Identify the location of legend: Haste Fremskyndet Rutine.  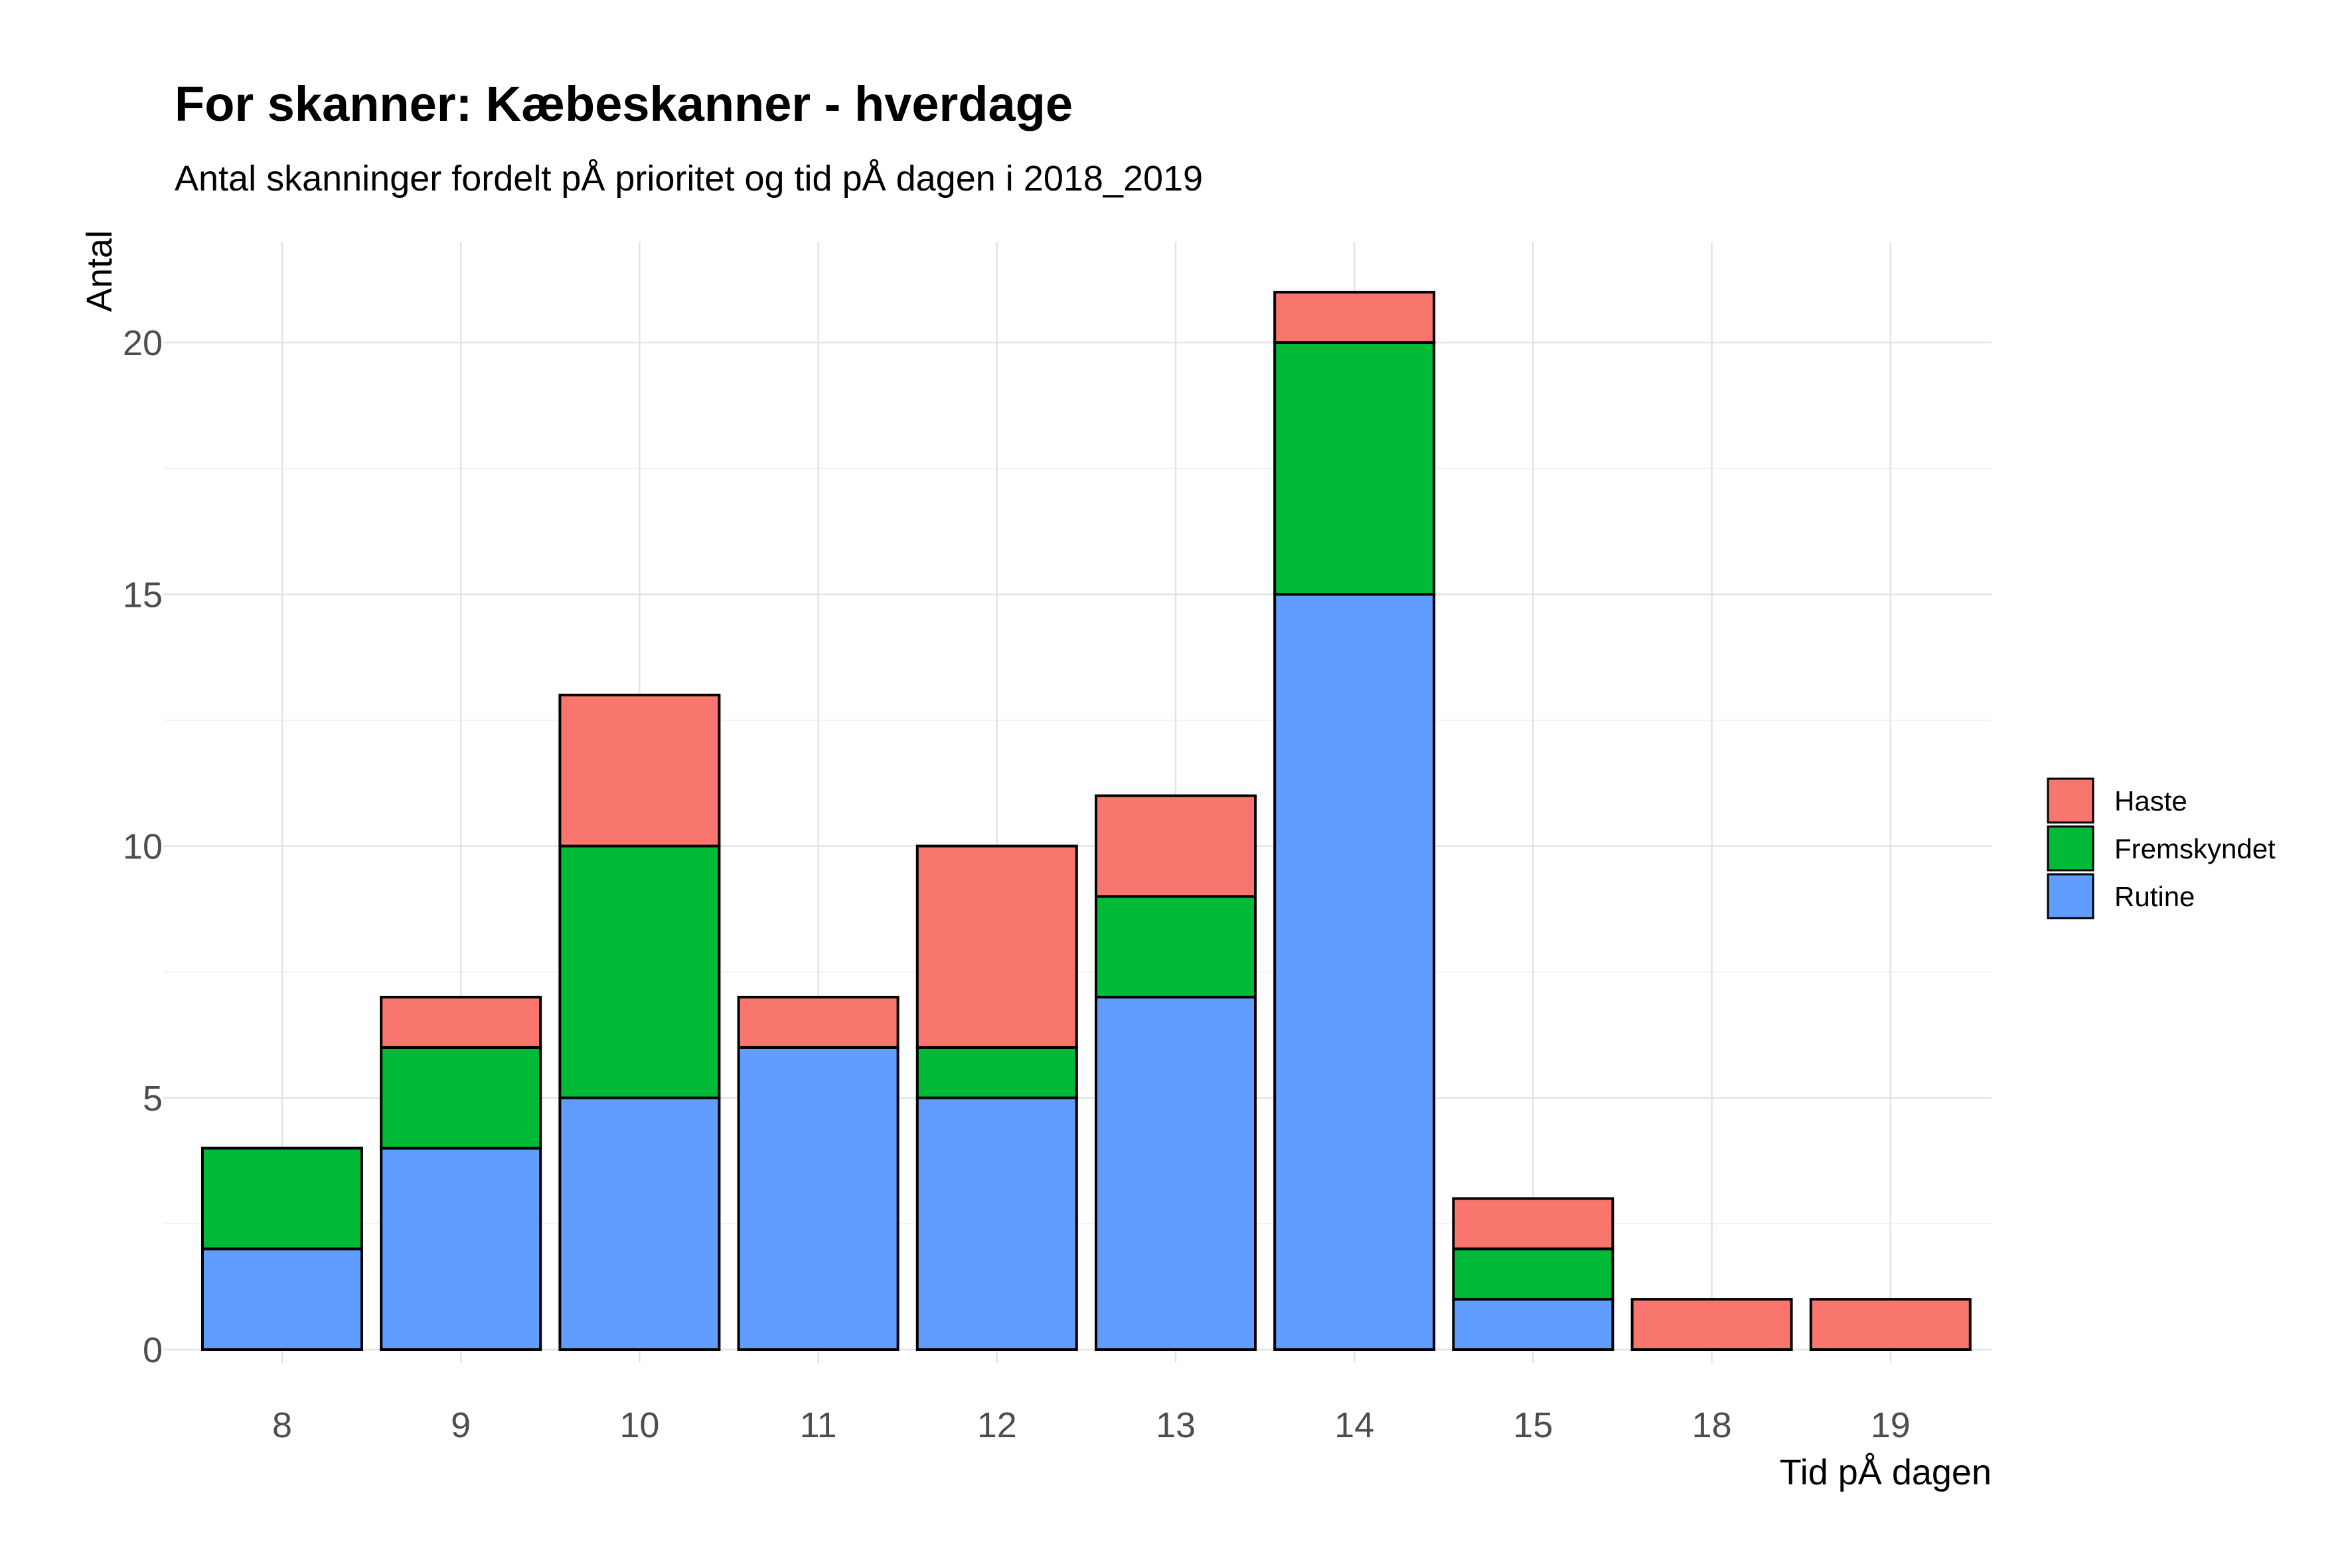
(2162, 848).